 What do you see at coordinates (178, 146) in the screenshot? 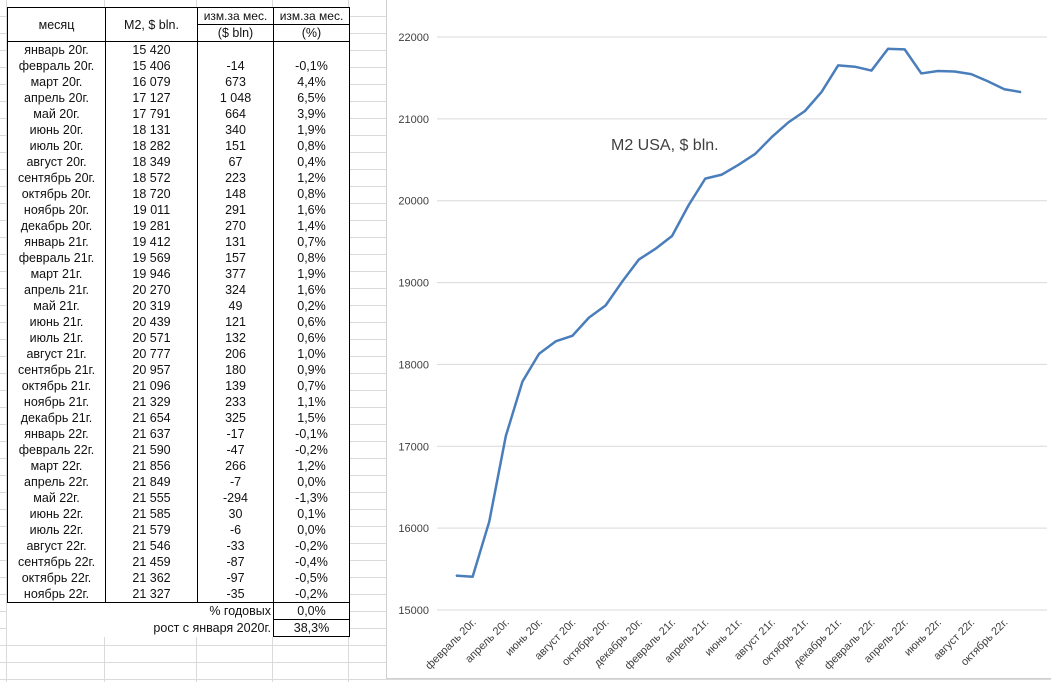
I see `table-row: июль 20г. 18 282 151 0,8%` at bounding box center [178, 146].